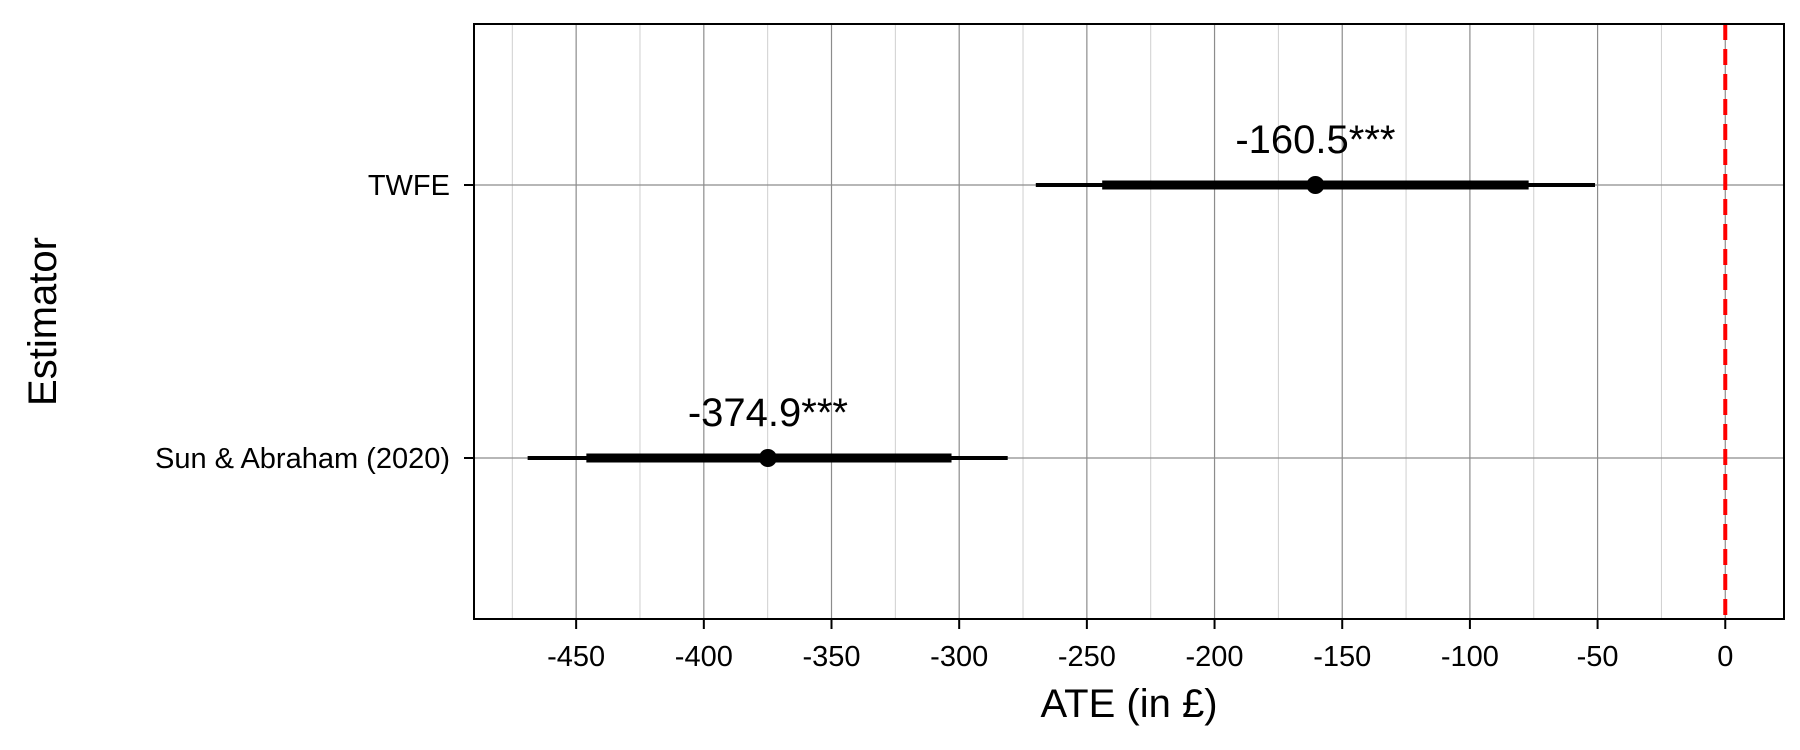 This screenshot has width=1800, height=750. What do you see at coordinates (1598, 657) in the screenshot?
I see `x-tick-label: -50` at bounding box center [1598, 657].